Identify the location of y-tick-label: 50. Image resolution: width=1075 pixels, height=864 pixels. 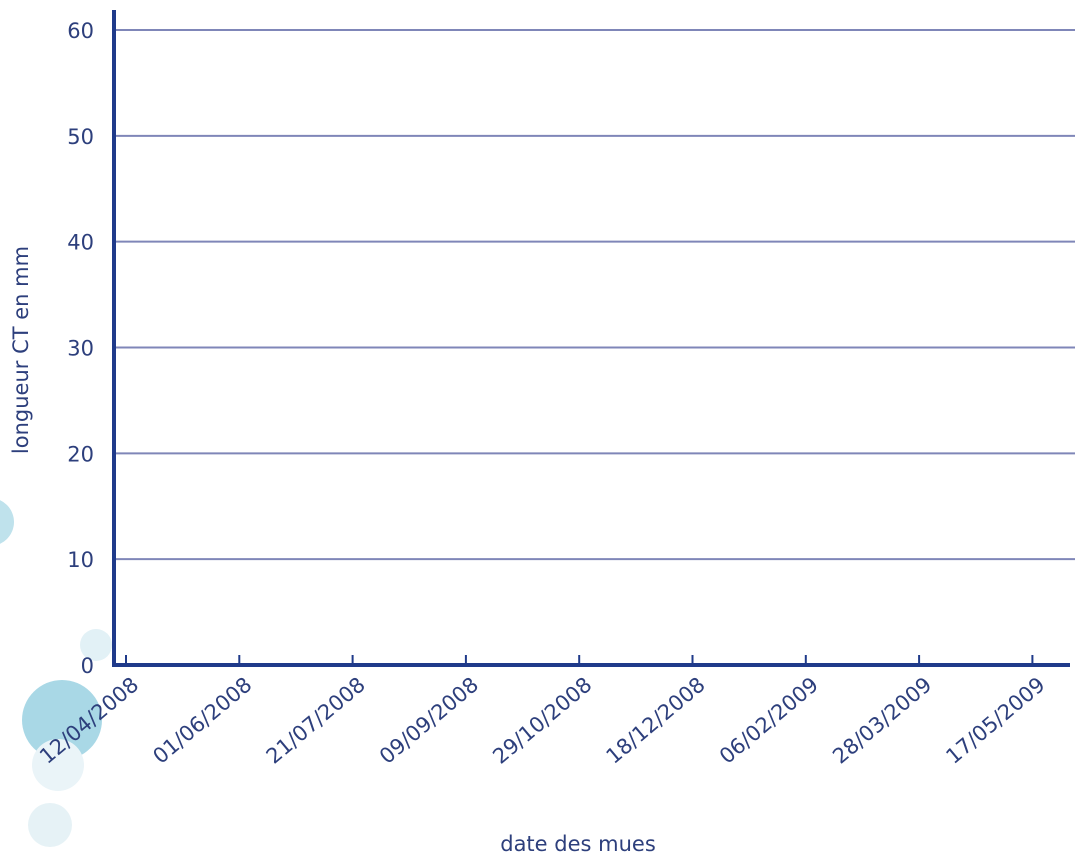
(80, 137).